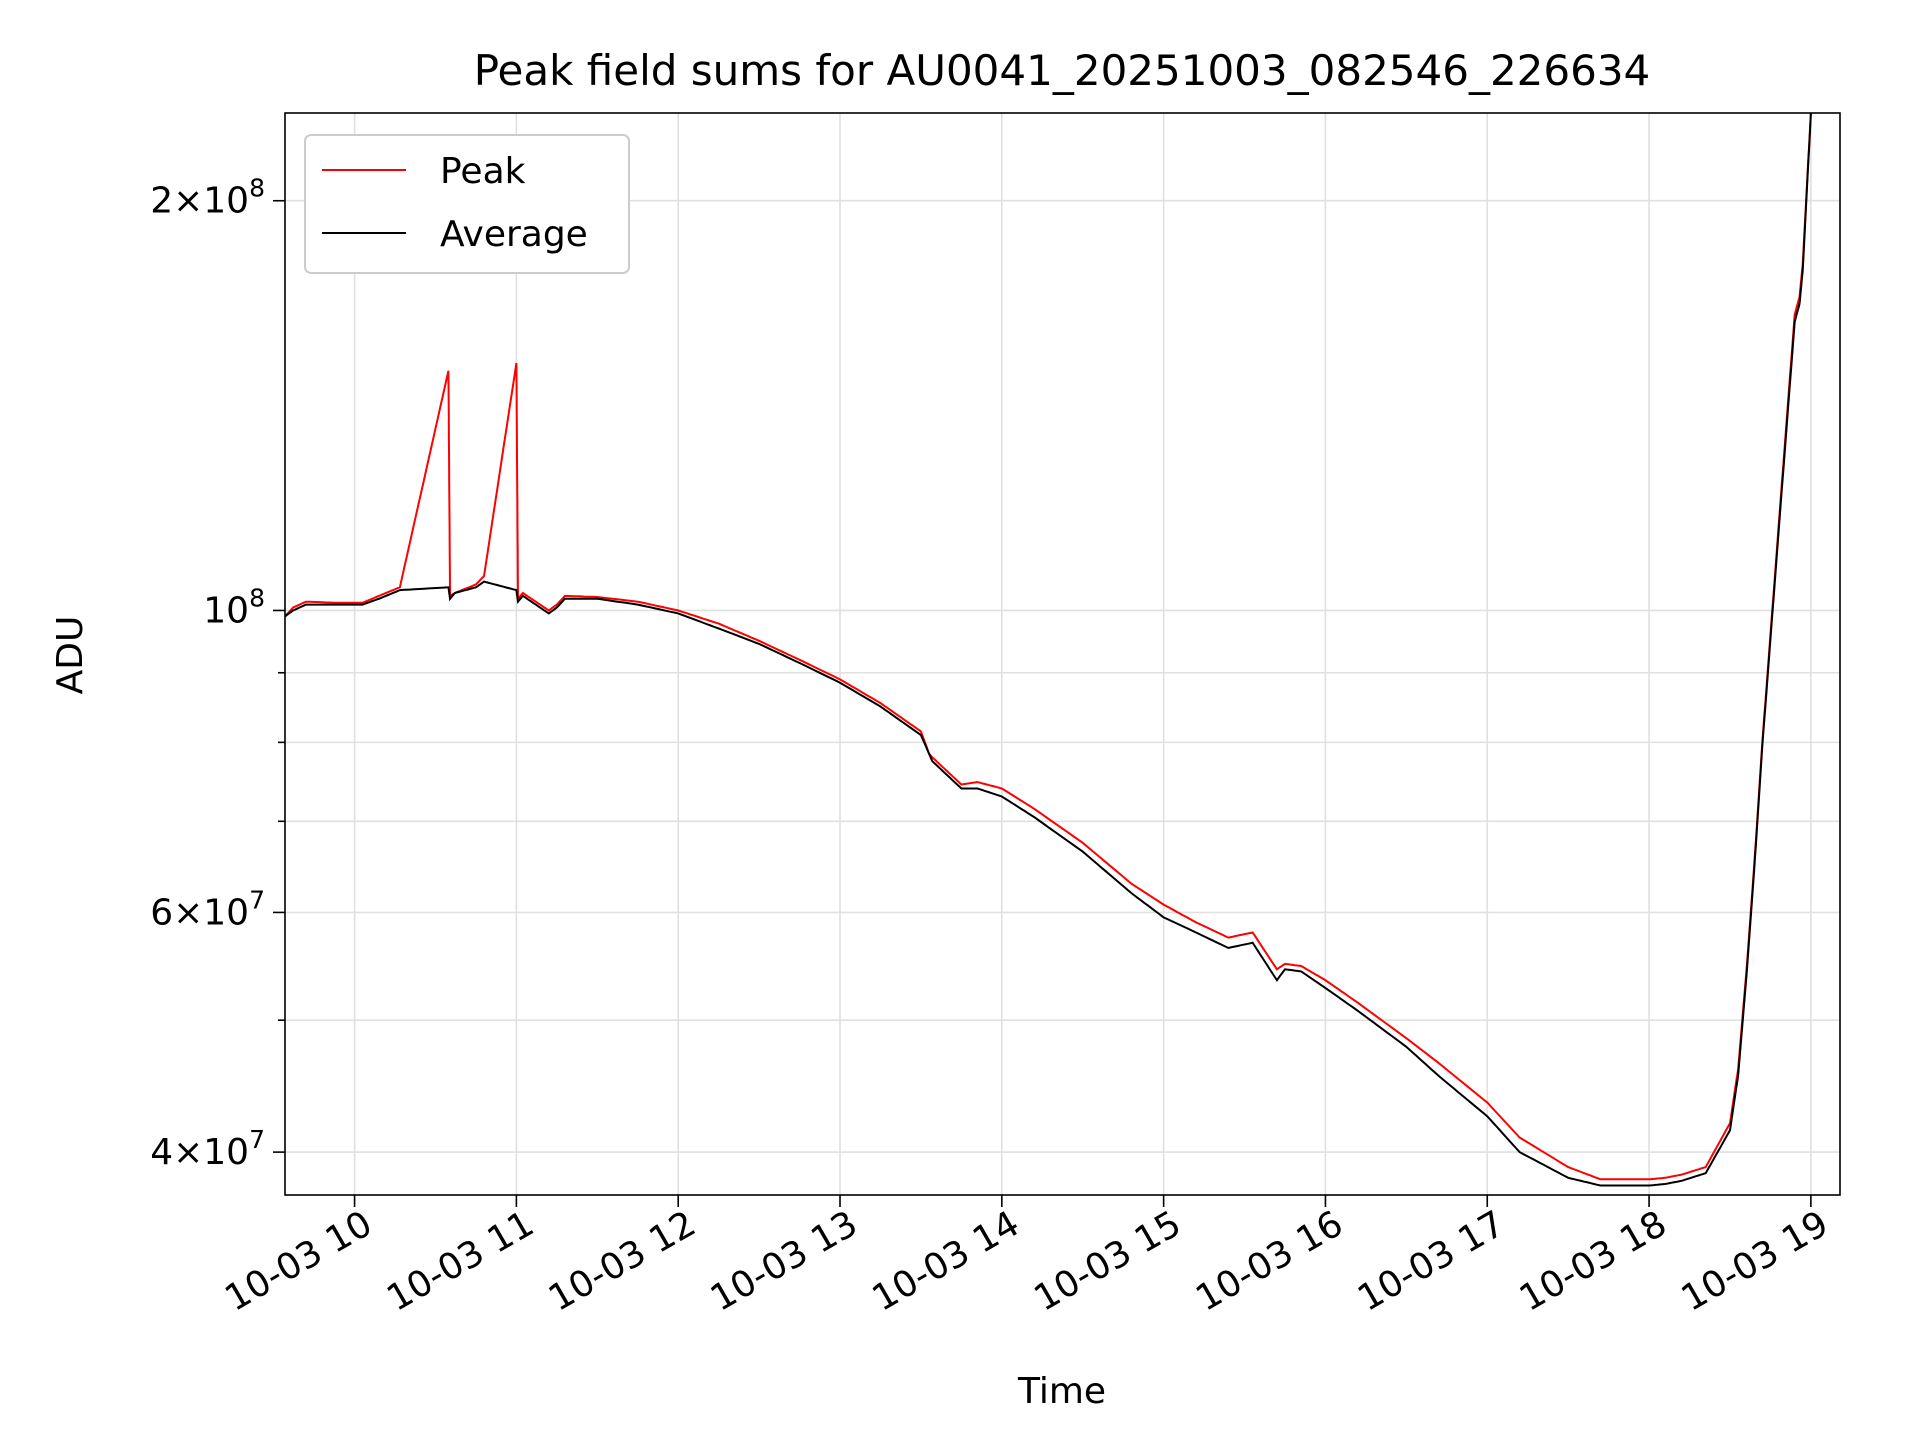 The height and width of the screenshot is (1440, 1920). What do you see at coordinates (784, 1261) in the screenshot?
I see `x-tick-label: 10-03 13` at bounding box center [784, 1261].